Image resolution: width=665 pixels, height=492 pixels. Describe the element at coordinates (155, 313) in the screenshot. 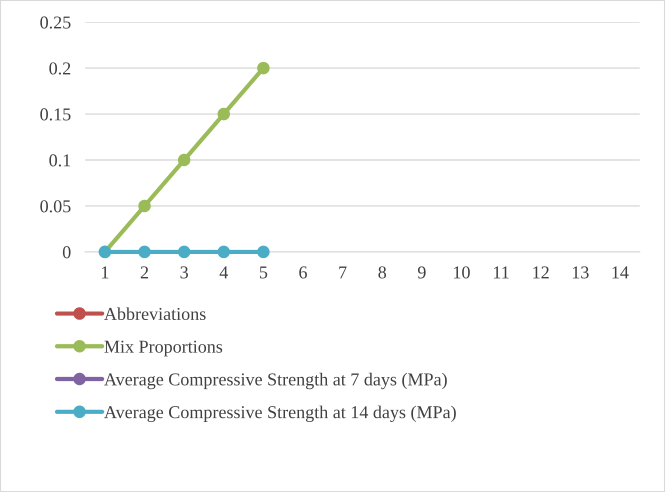

I see `legend-label: Abbreviations` at that location.